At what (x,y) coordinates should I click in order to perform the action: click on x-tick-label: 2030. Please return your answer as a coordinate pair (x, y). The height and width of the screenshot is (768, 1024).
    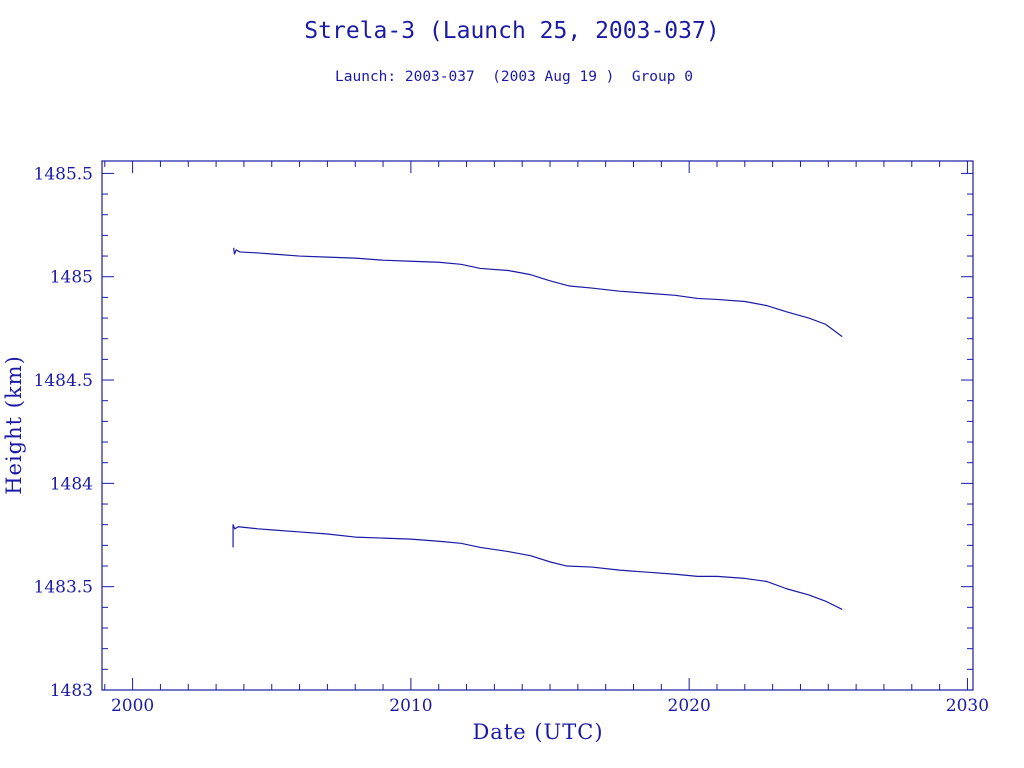
    Looking at the image, I should click on (967, 706).